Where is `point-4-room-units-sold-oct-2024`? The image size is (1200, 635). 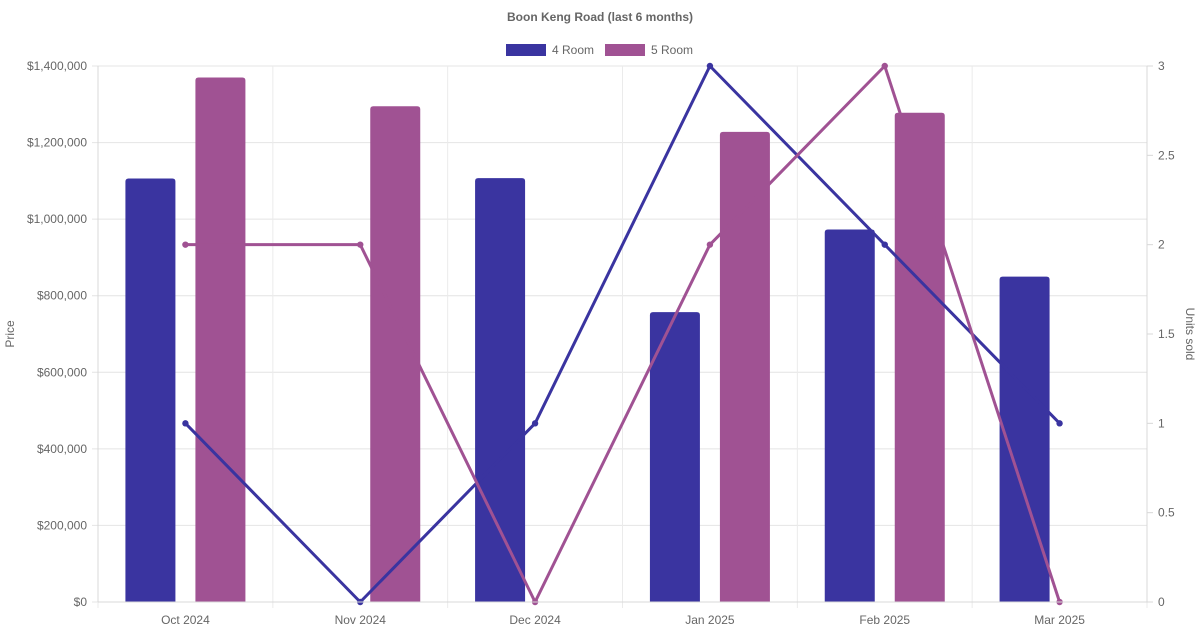
point-4-room-units-sold-oct-2024 is located at coordinates (185, 423).